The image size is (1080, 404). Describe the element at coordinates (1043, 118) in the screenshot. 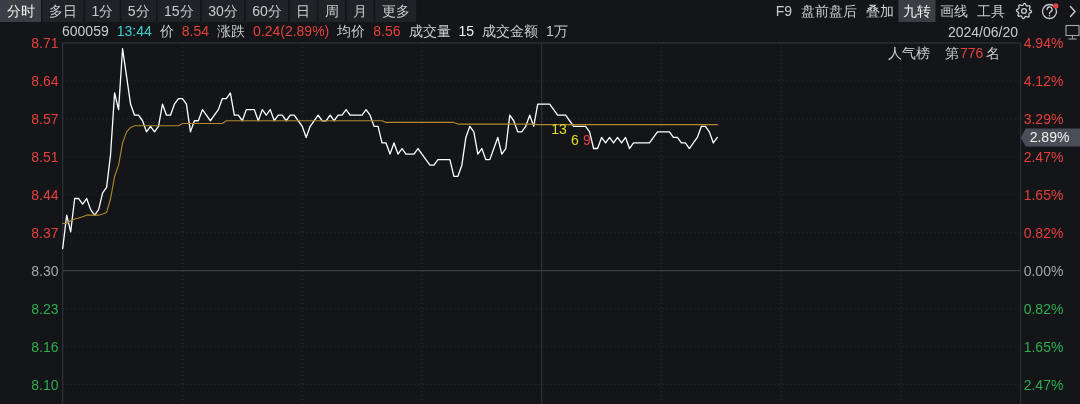

I see `y2-tick-label: 3.29%` at that location.